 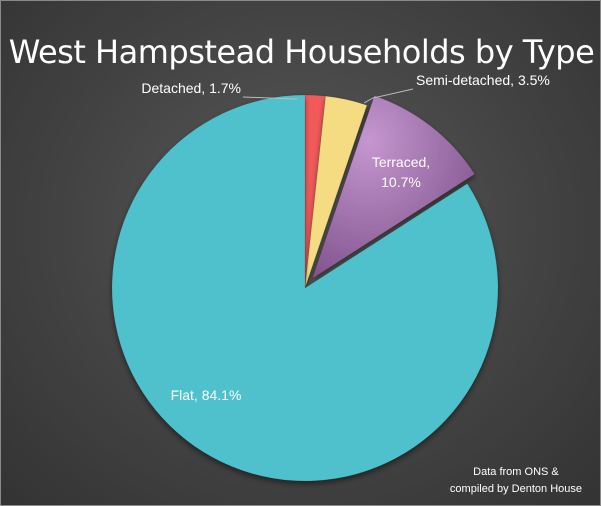 I want to click on leader-line-detached, so click(x=270, y=98).